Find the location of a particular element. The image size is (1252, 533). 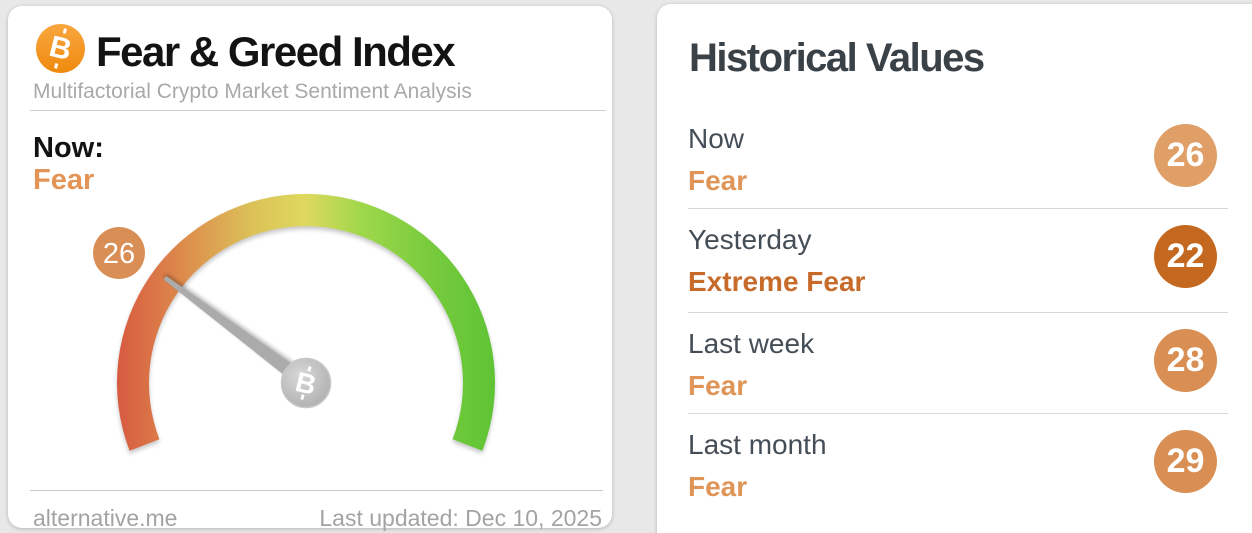

gauge-needle is located at coordinates (237, 332).